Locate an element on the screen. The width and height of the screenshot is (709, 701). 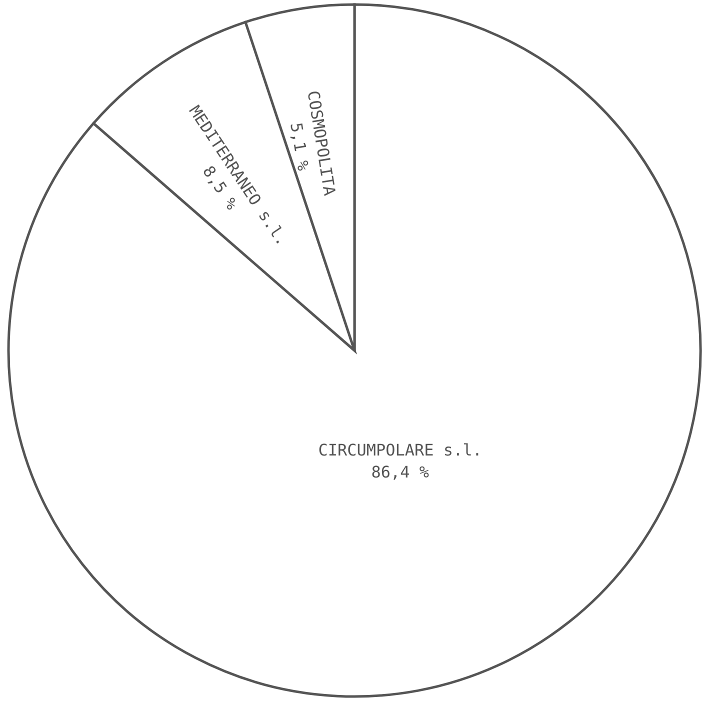
slice-label: CIRCUMPOLARE s.l. is located at coordinates (400, 450).